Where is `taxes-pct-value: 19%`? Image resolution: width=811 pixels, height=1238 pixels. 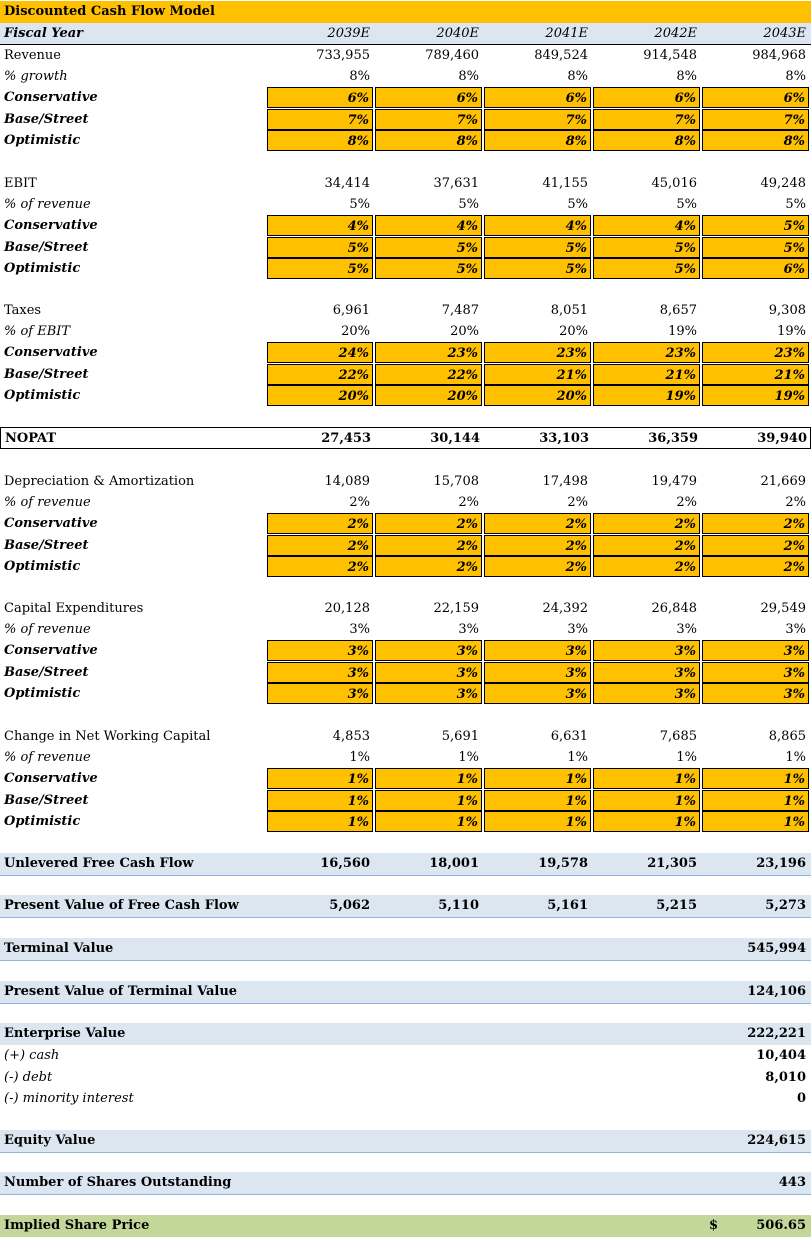
taxes-pct-value: 19% is located at coordinates (682, 331).